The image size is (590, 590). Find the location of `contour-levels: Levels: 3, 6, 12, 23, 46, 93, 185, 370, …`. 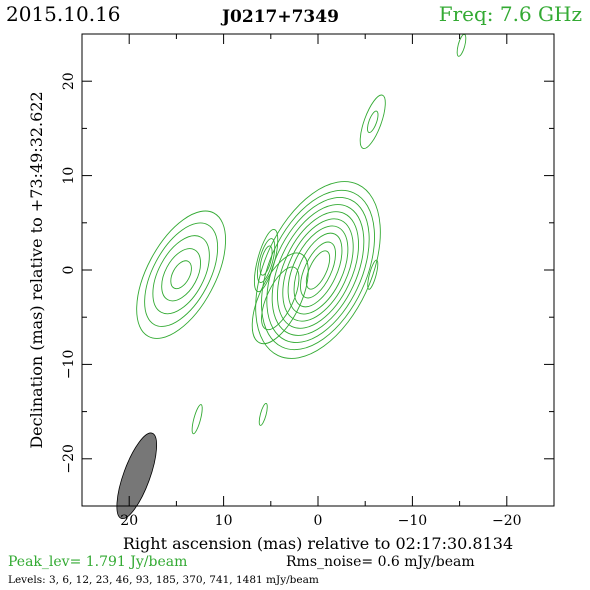

contour-levels: Levels: 3, 6, 12, 23, 46, 93, 185, 370, … is located at coordinates (163, 580).